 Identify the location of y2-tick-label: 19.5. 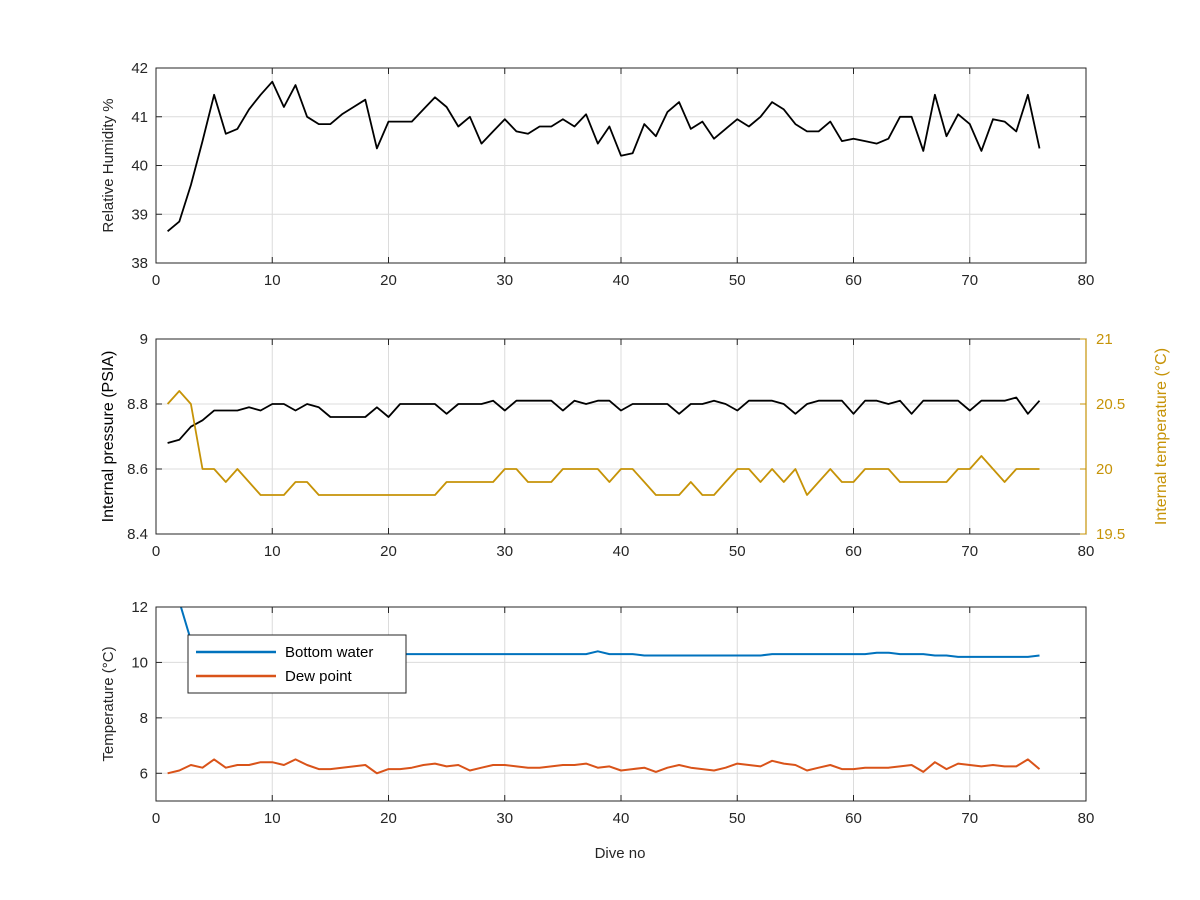
(1110, 534).